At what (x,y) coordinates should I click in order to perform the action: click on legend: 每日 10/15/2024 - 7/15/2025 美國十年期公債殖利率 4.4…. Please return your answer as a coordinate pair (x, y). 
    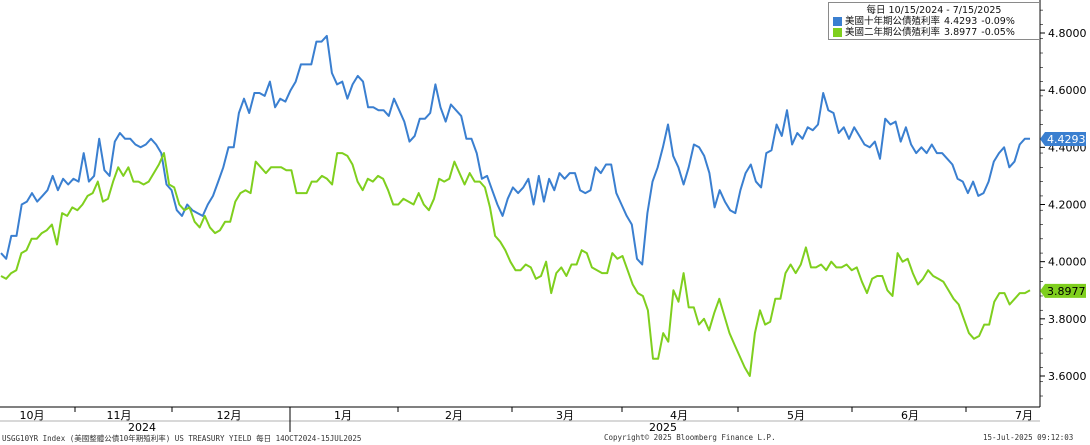
    Looking at the image, I should click on (934, 21).